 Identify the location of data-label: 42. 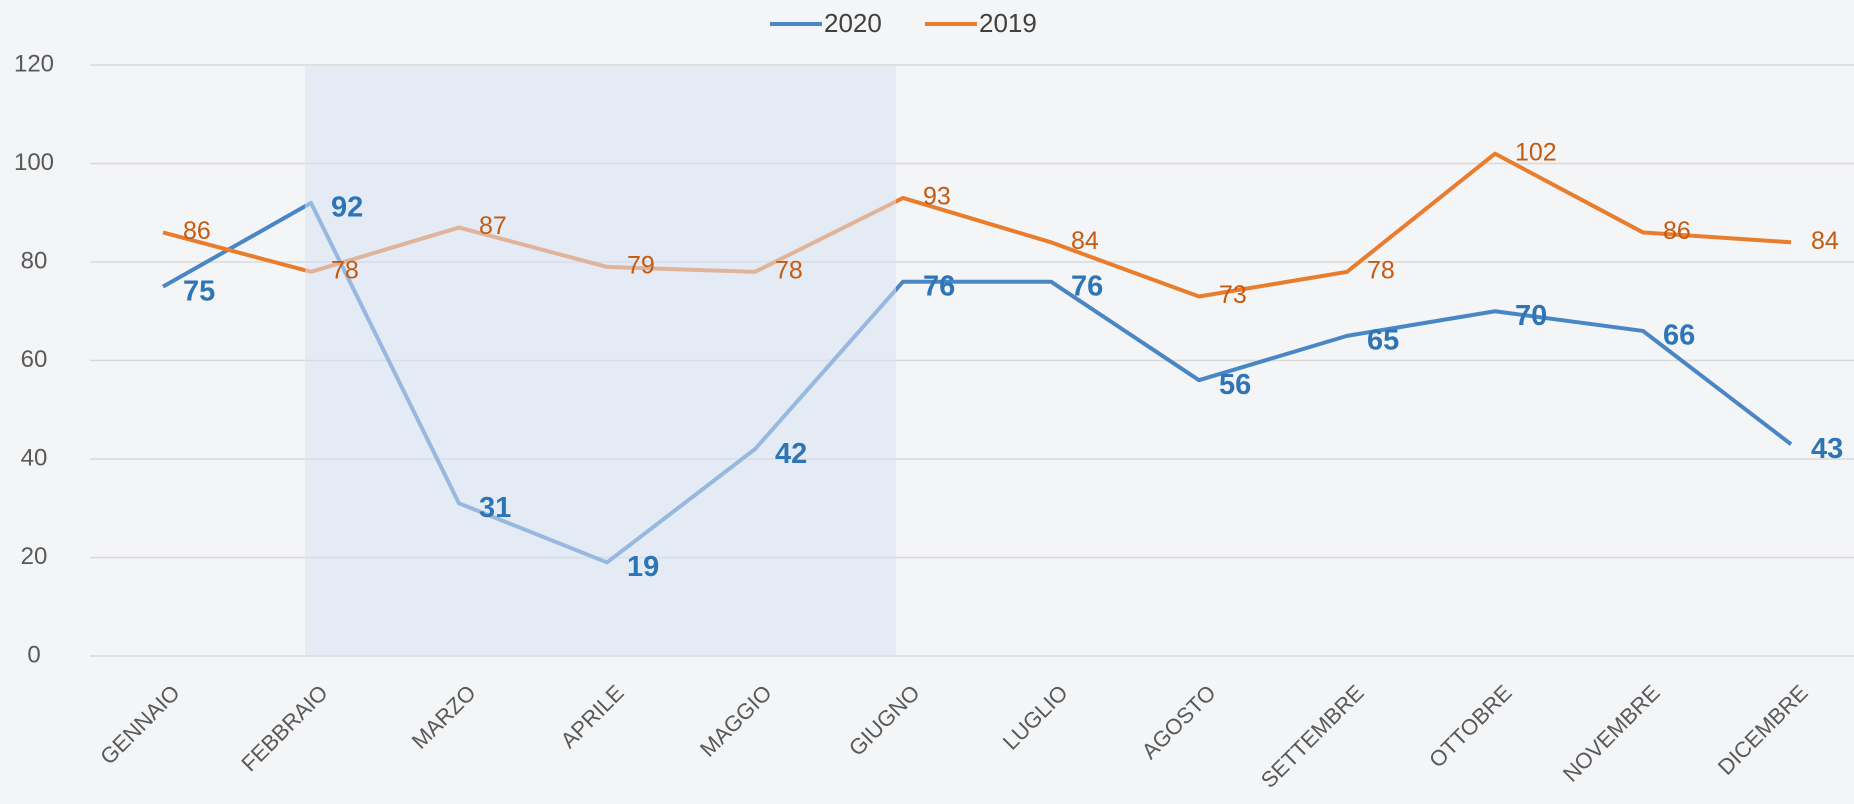
(791, 454).